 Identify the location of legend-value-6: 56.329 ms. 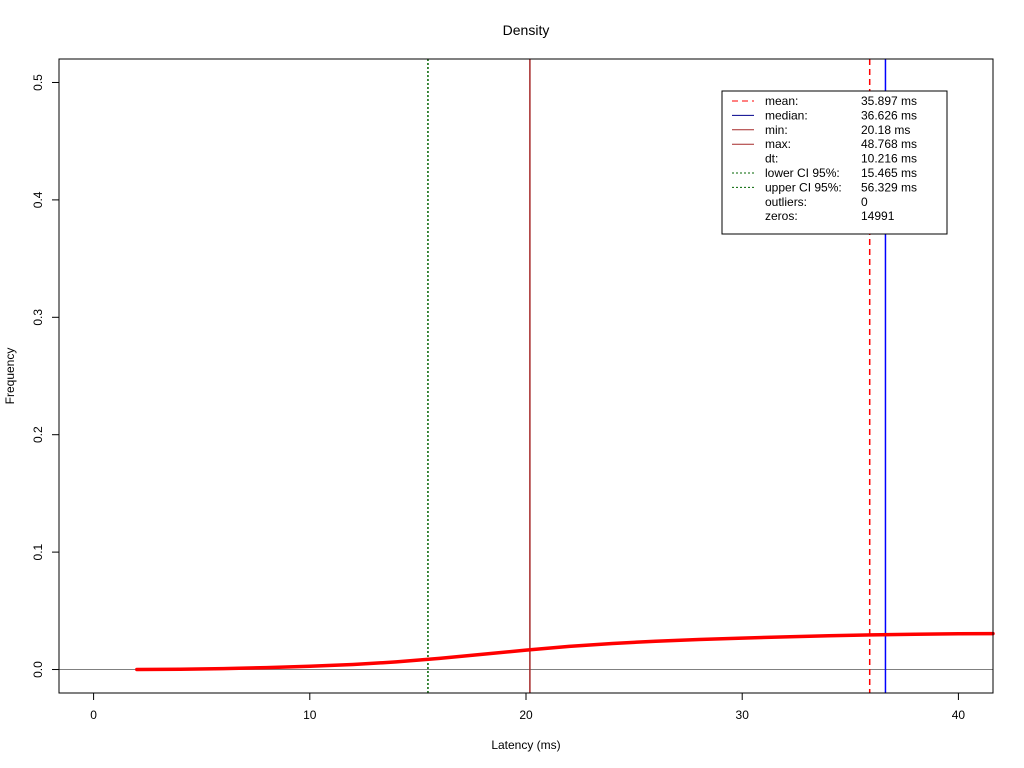
(889, 187).